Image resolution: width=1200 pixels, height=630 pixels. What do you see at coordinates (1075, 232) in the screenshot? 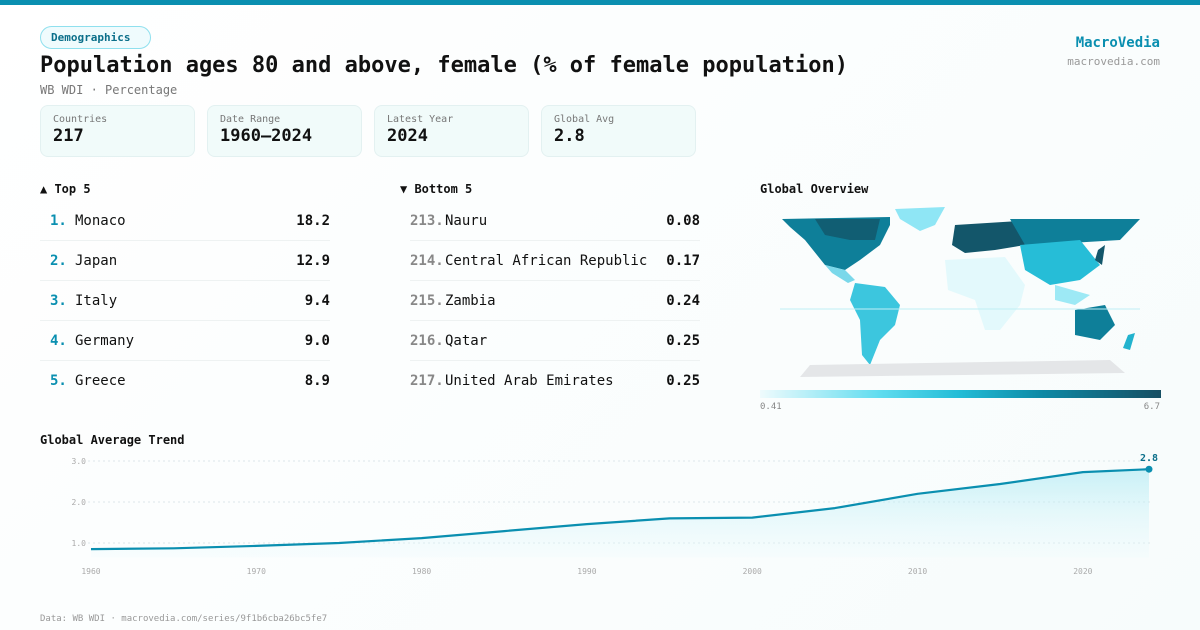
I see `map-russia` at bounding box center [1075, 232].